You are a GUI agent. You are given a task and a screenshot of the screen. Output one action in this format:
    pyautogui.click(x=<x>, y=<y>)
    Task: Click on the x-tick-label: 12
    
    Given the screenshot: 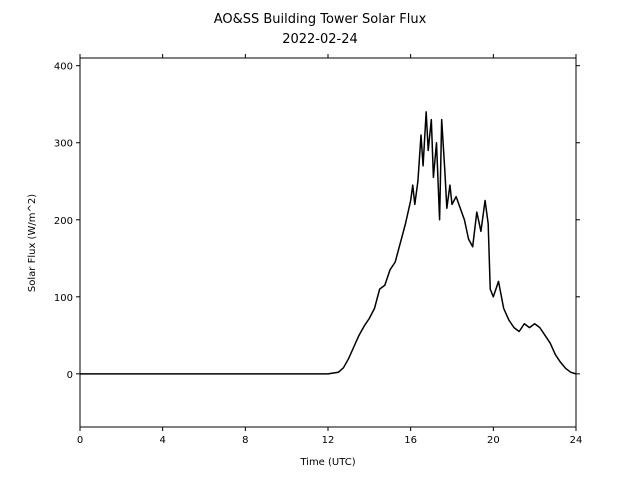 What is the action you would take?
    pyautogui.click(x=328, y=440)
    